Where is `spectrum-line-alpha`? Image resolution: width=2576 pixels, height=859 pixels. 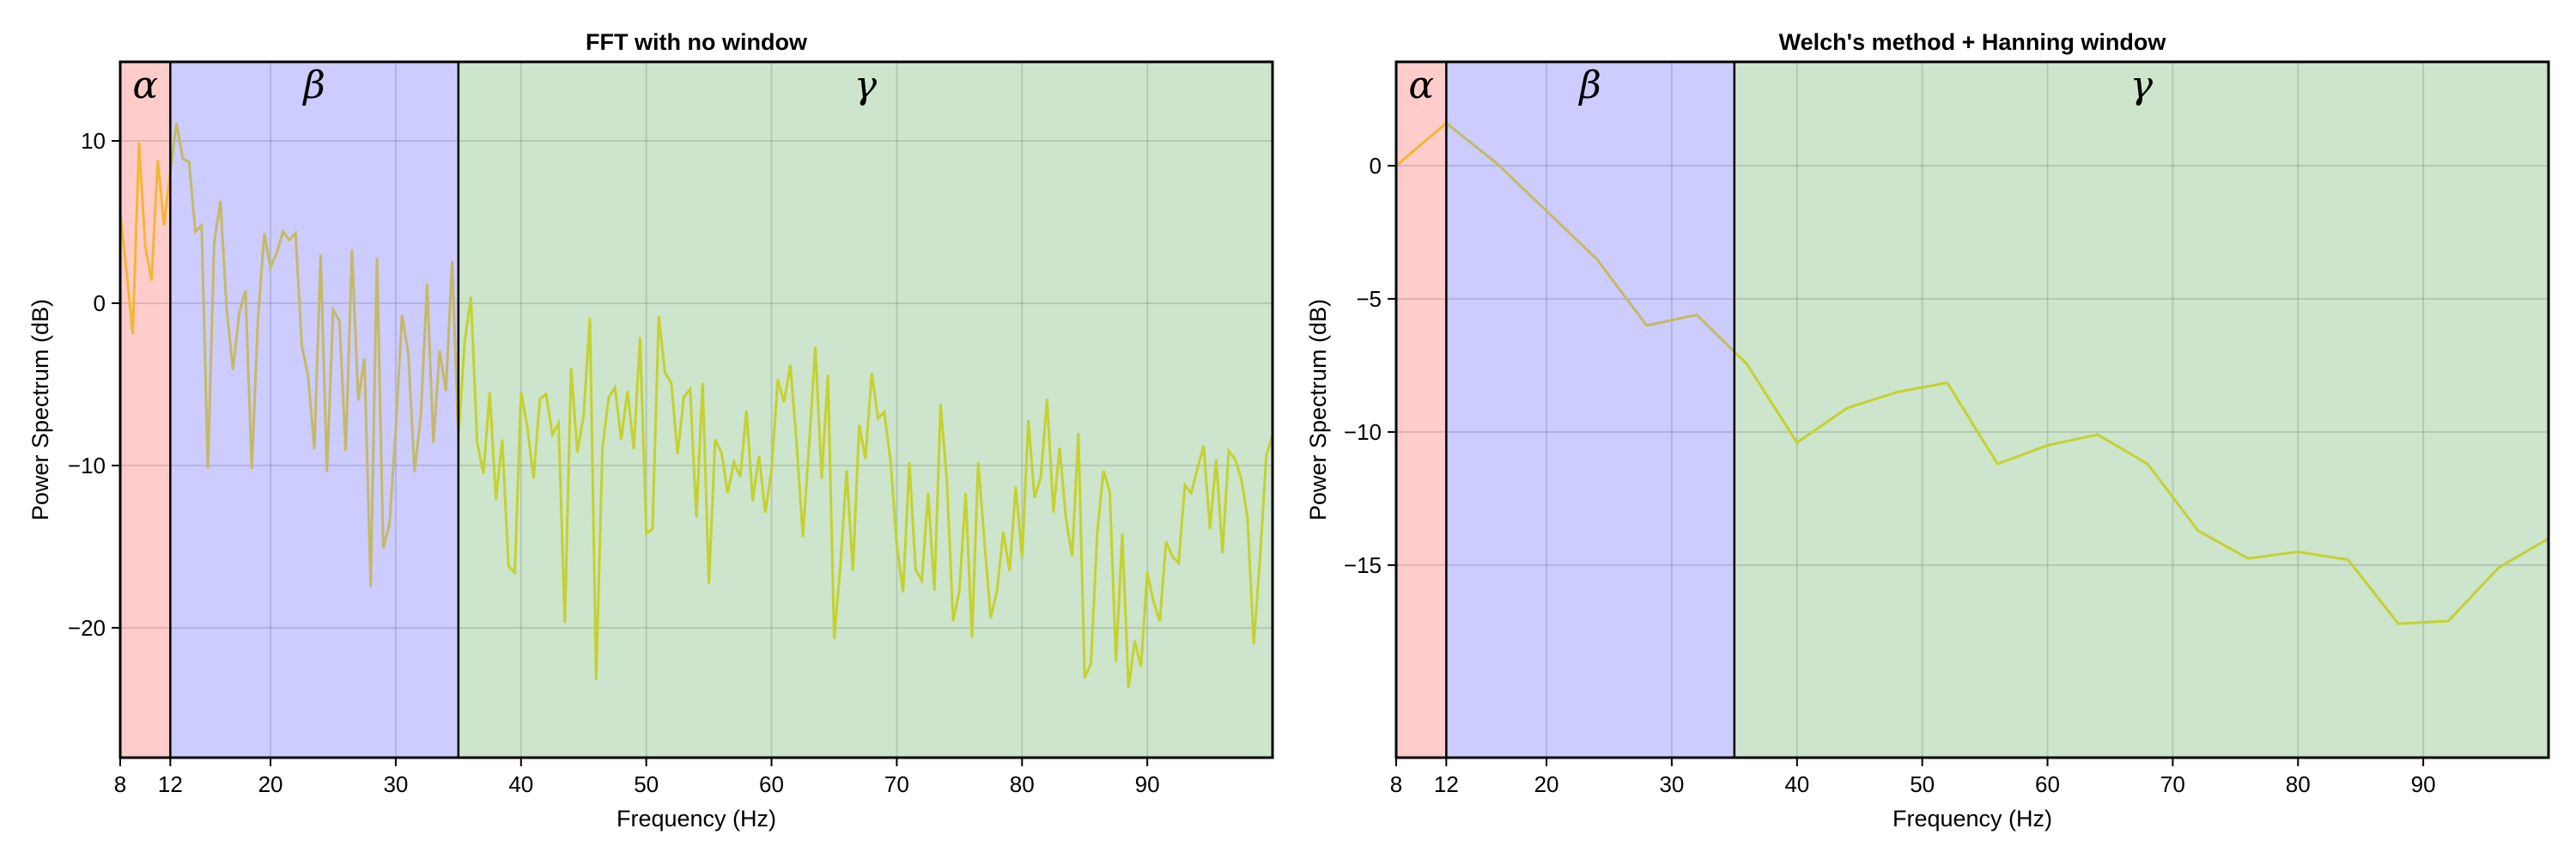
spectrum-line-alpha is located at coordinates (145, 239).